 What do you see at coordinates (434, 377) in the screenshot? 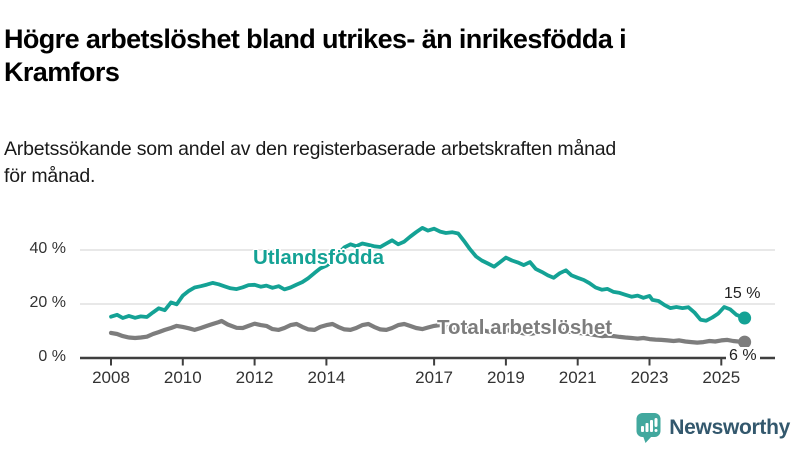
I see `x-axis-label: 2017` at bounding box center [434, 377].